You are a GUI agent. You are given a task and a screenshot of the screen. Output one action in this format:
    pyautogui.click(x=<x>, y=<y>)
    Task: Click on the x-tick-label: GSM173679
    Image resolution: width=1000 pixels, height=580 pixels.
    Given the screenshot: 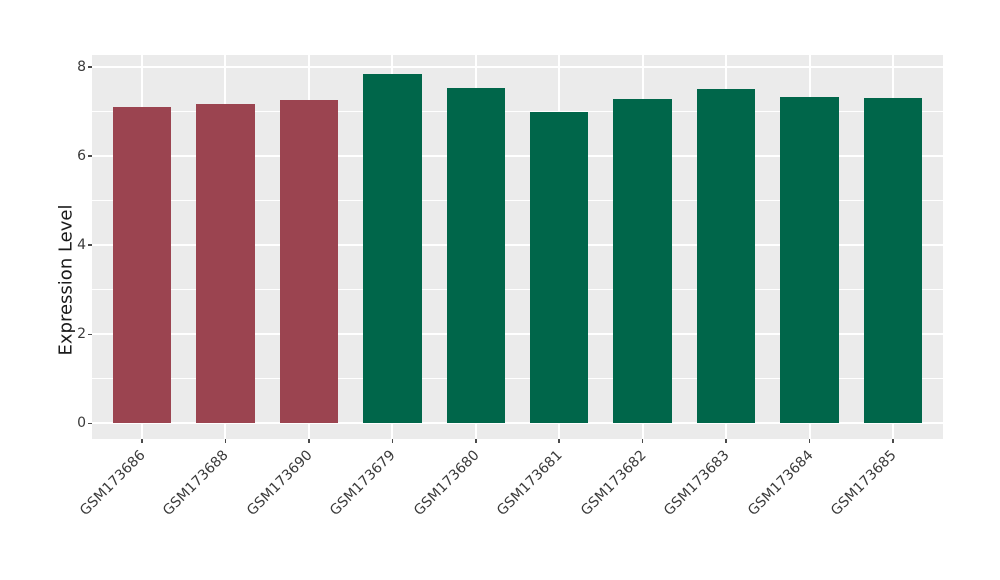 What is the action you would take?
    pyautogui.click(x=363, y=483)
    